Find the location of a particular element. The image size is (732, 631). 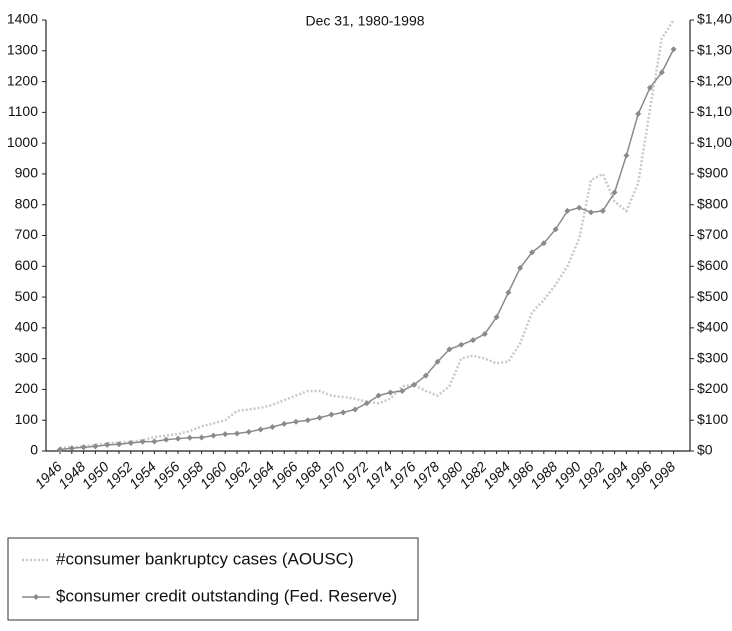

y-tick-label: 400 is located at coordinates (27, 327).